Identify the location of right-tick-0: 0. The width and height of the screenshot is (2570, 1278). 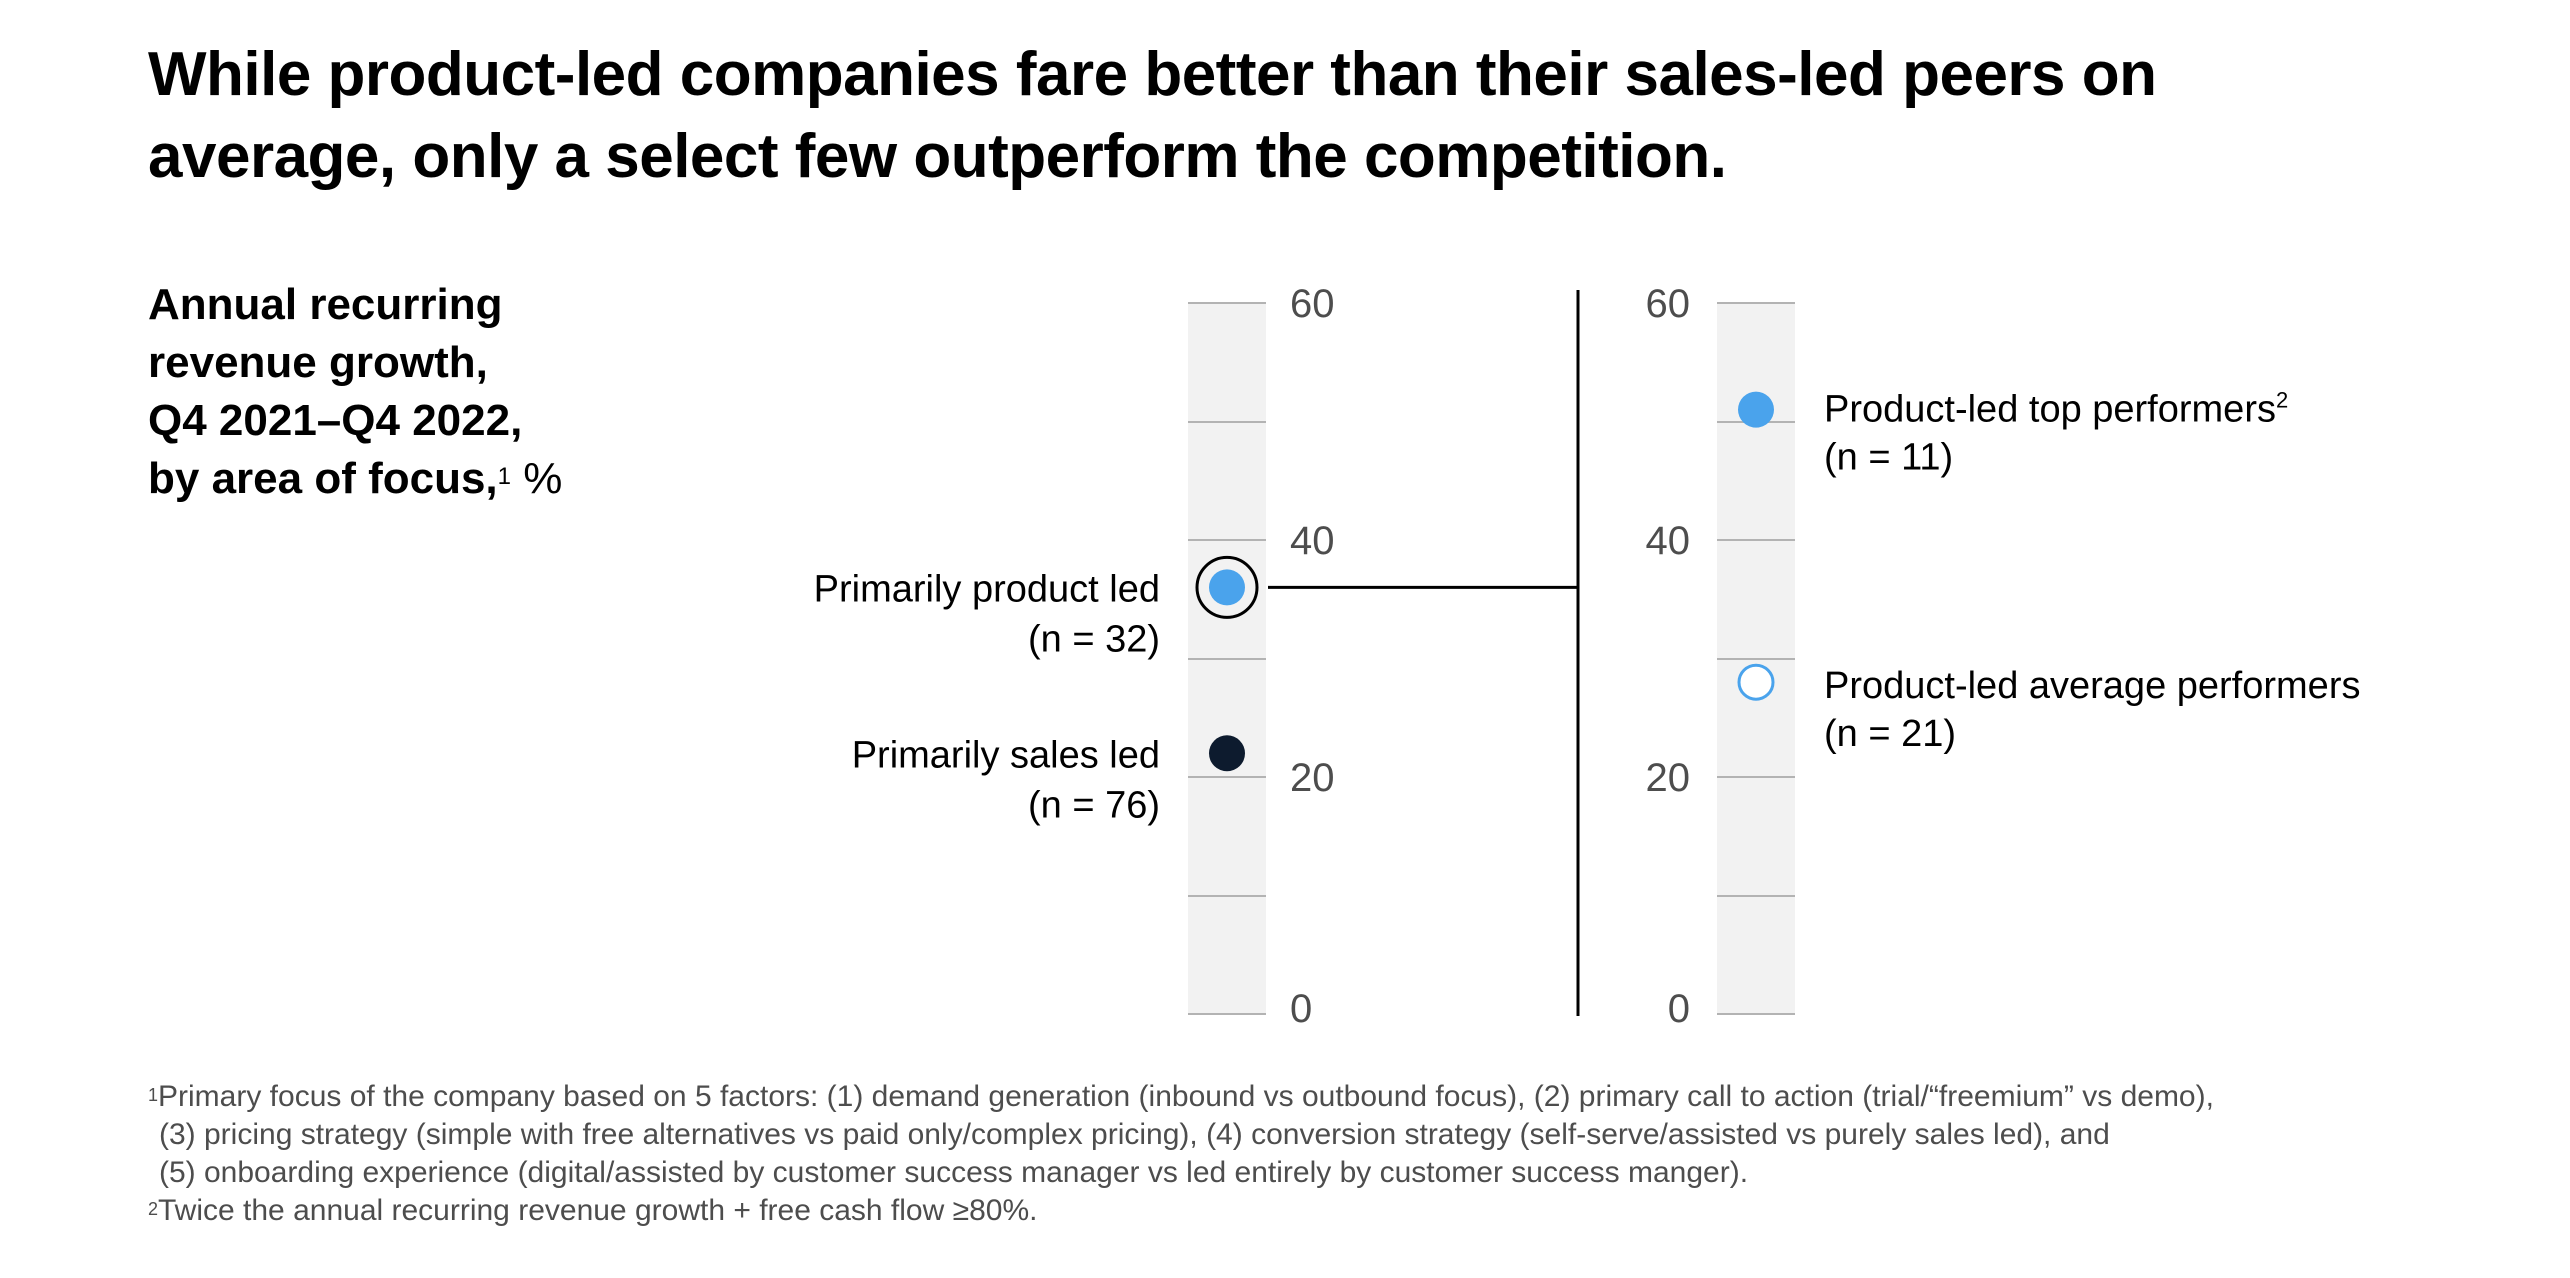
(1679, 1009).